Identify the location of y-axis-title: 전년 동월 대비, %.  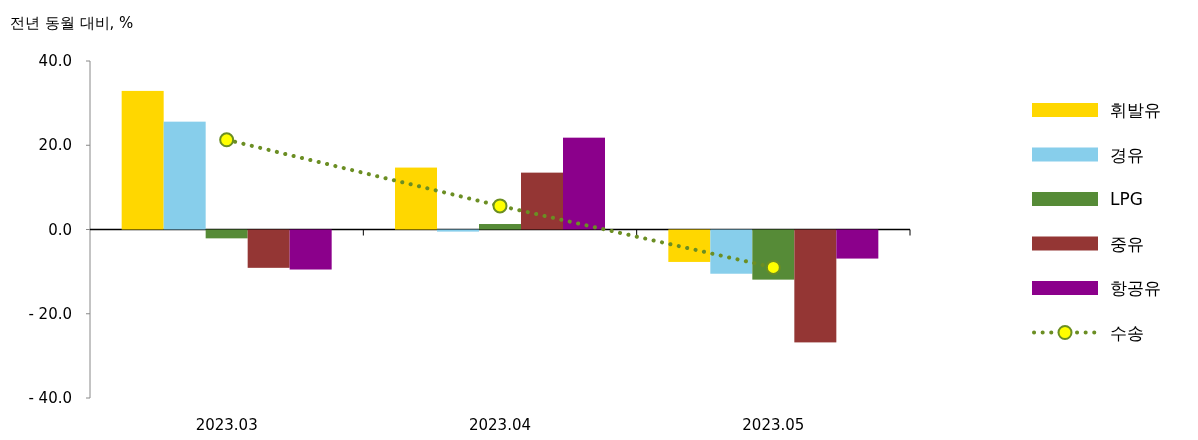
(72, 23).